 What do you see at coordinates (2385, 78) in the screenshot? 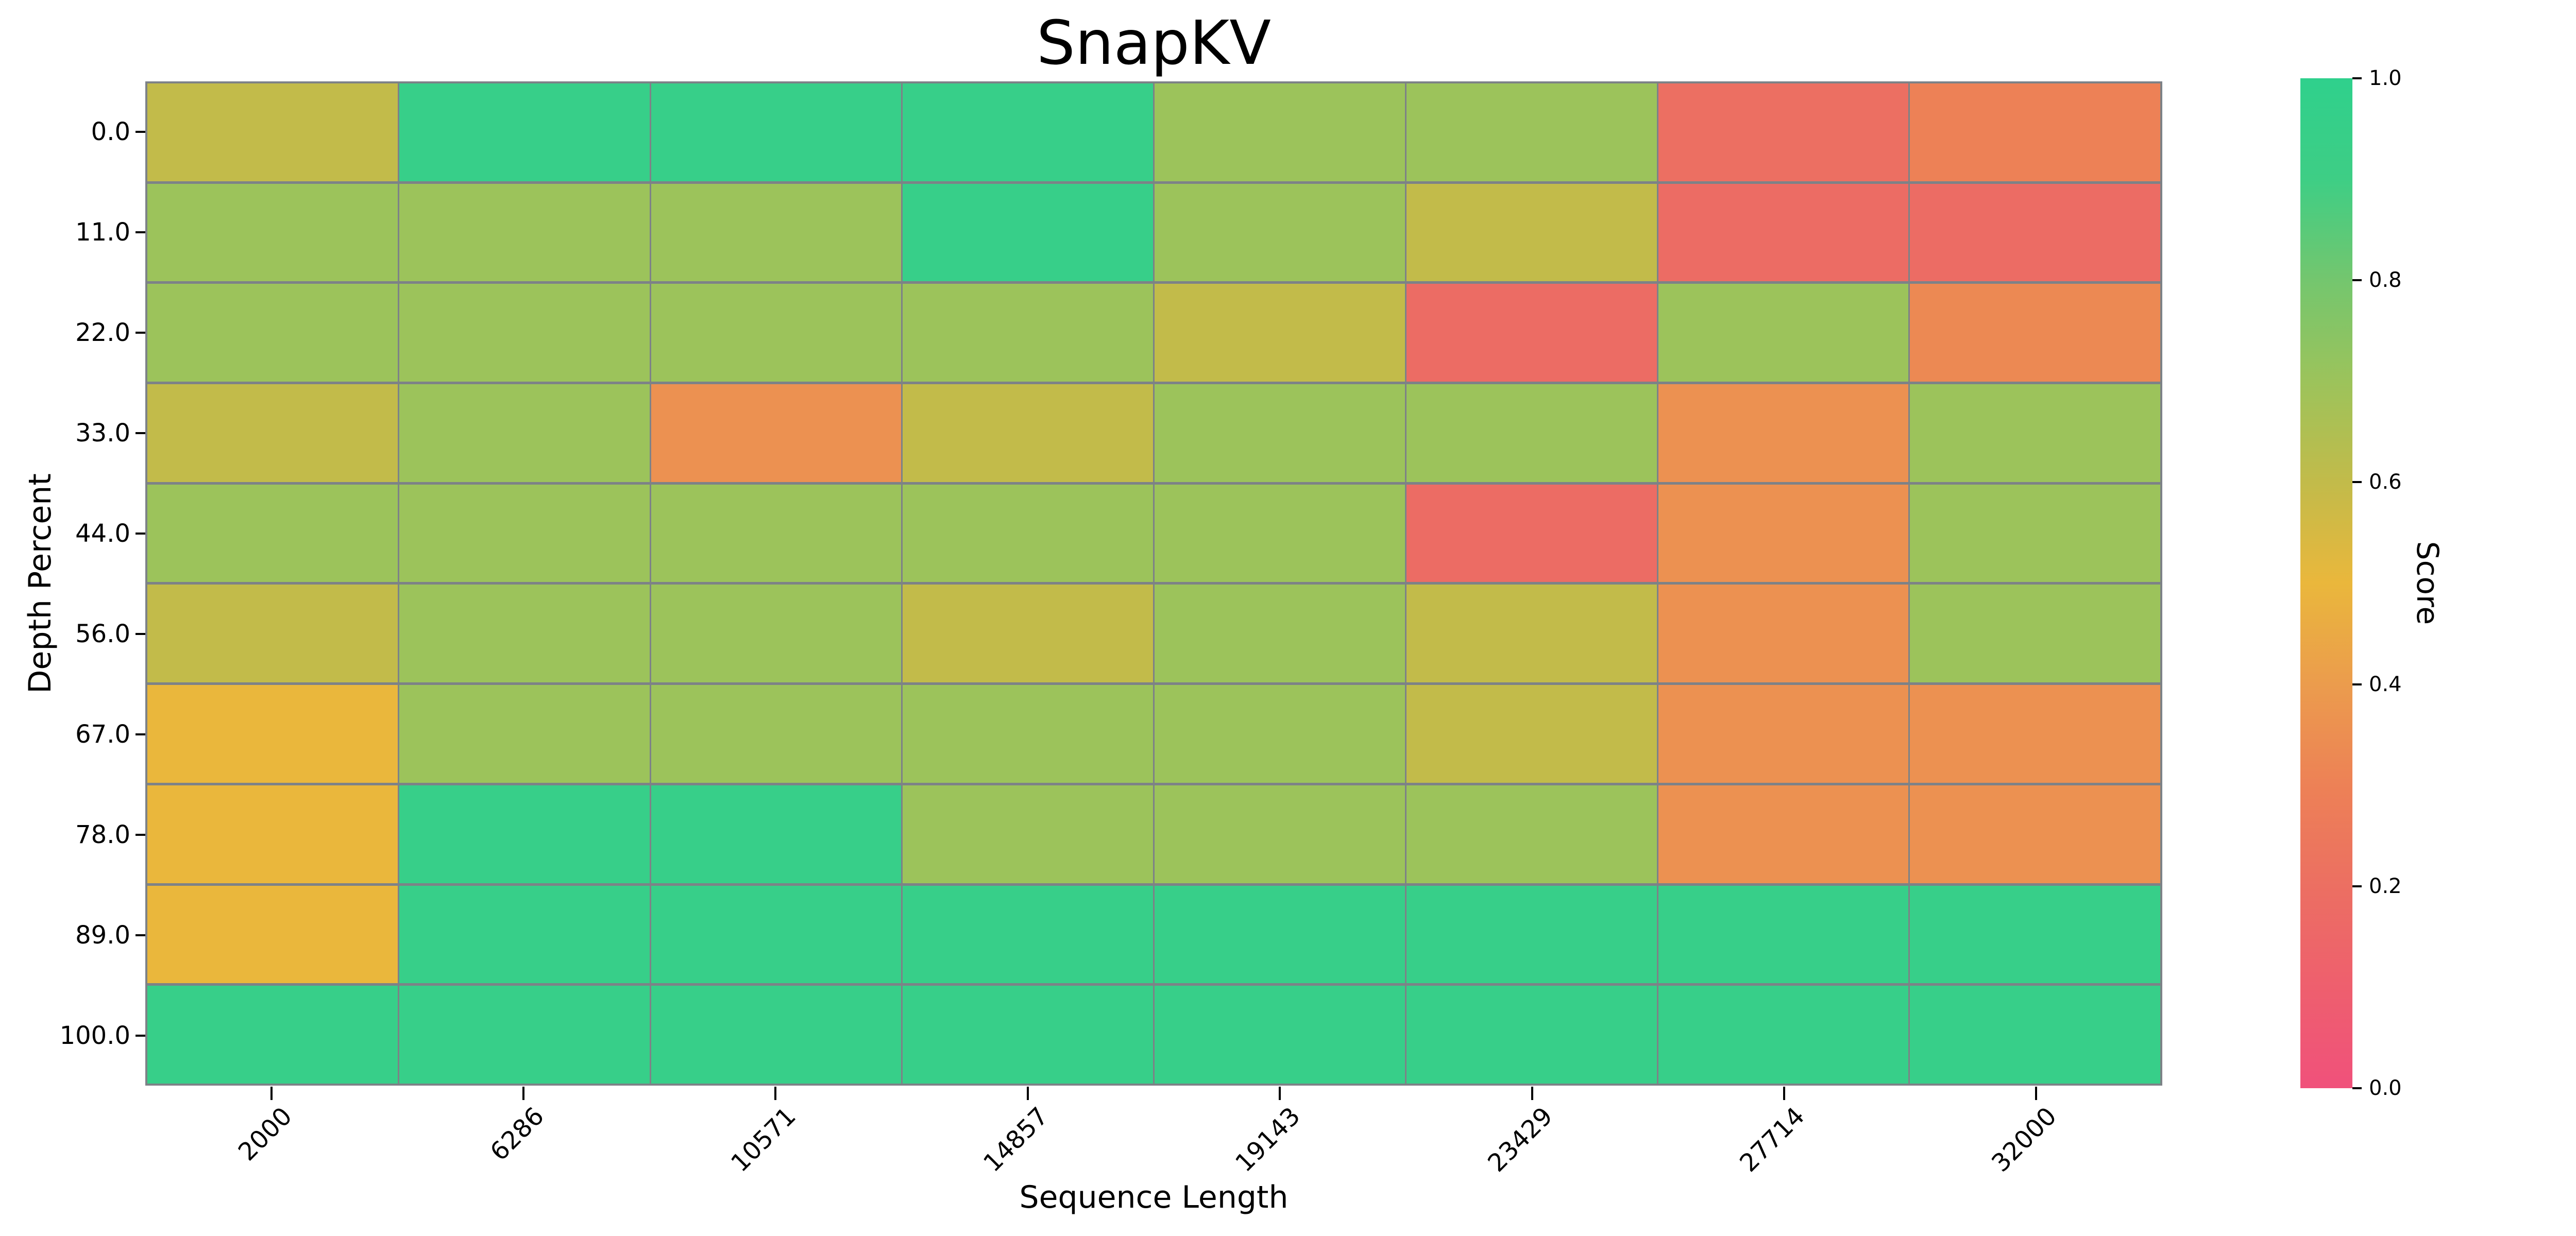
I see `colorbar-tick-label: 1.0` at bounding box center [2385, 78].